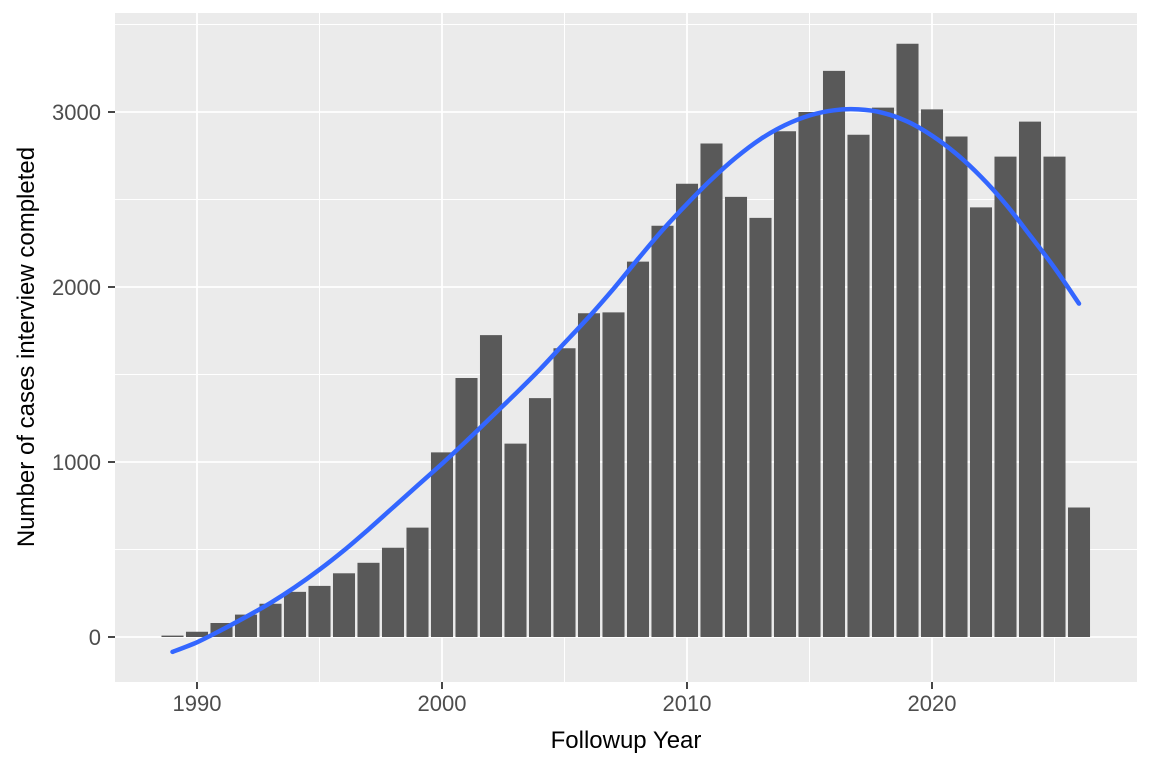  Describe the element at coordinates (393, 592) in the screenshot. I see `histogram-bar-1998` at that location.